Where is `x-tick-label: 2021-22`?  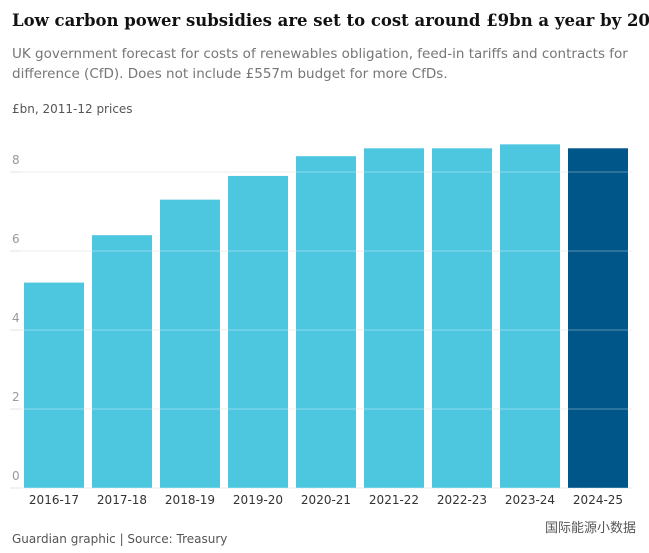
x-tick-label: 2021-22 is located at coordinates (394, 500).